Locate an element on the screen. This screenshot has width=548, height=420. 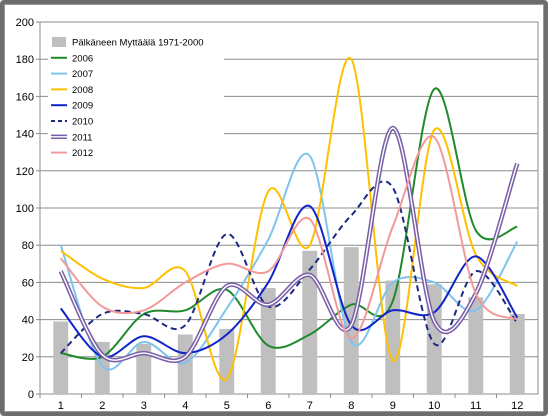
legend-label: 2009 is located at coordinates (82, 106).